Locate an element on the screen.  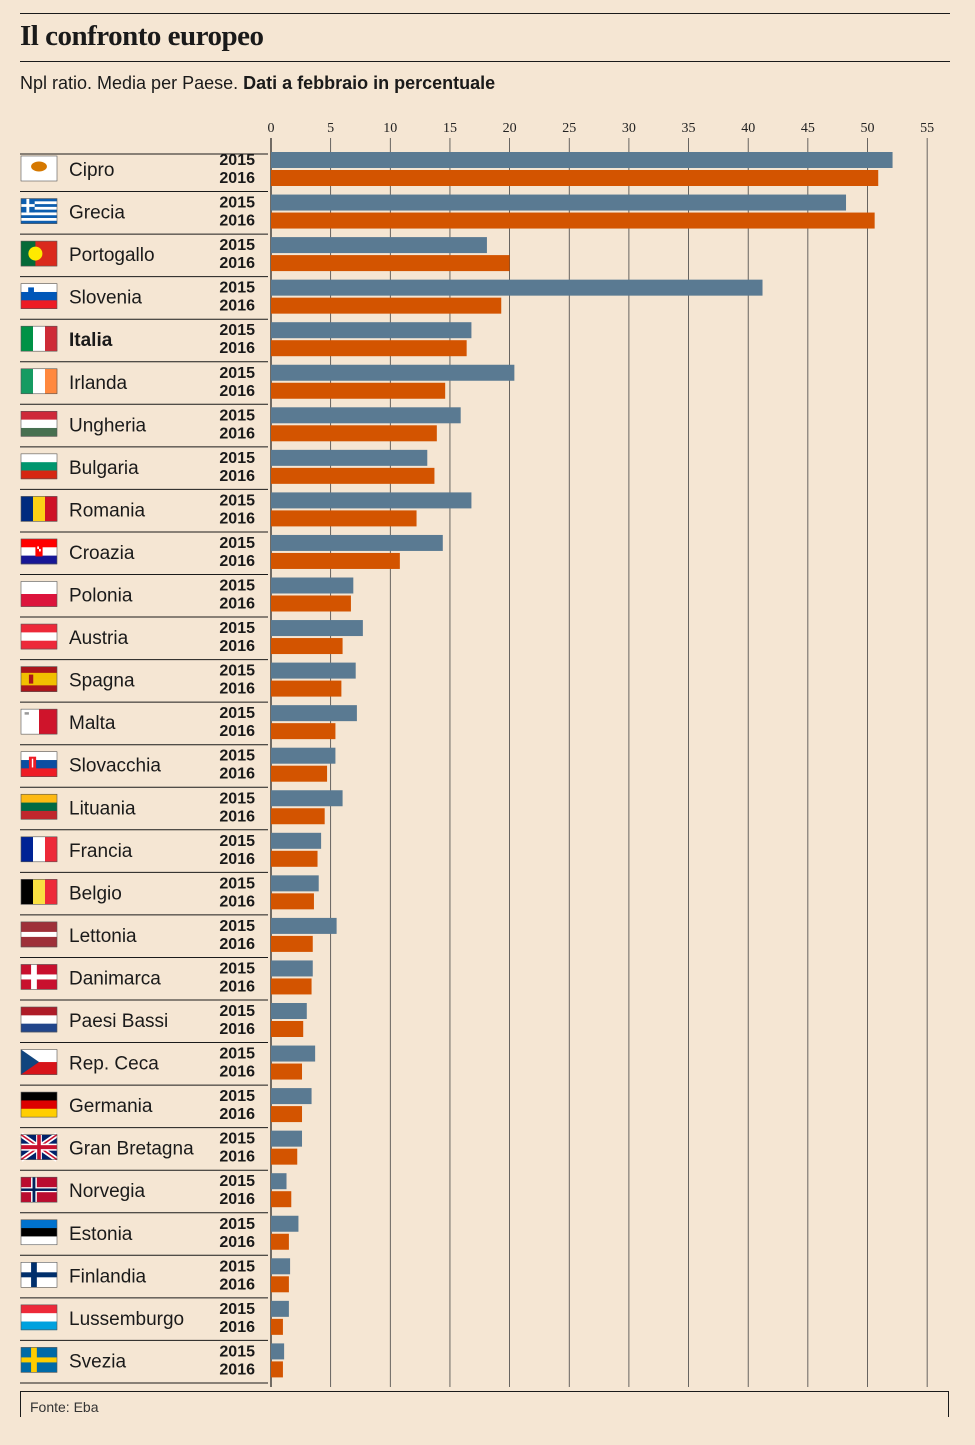
country-label: Italia is located at coordinates (91, 340).